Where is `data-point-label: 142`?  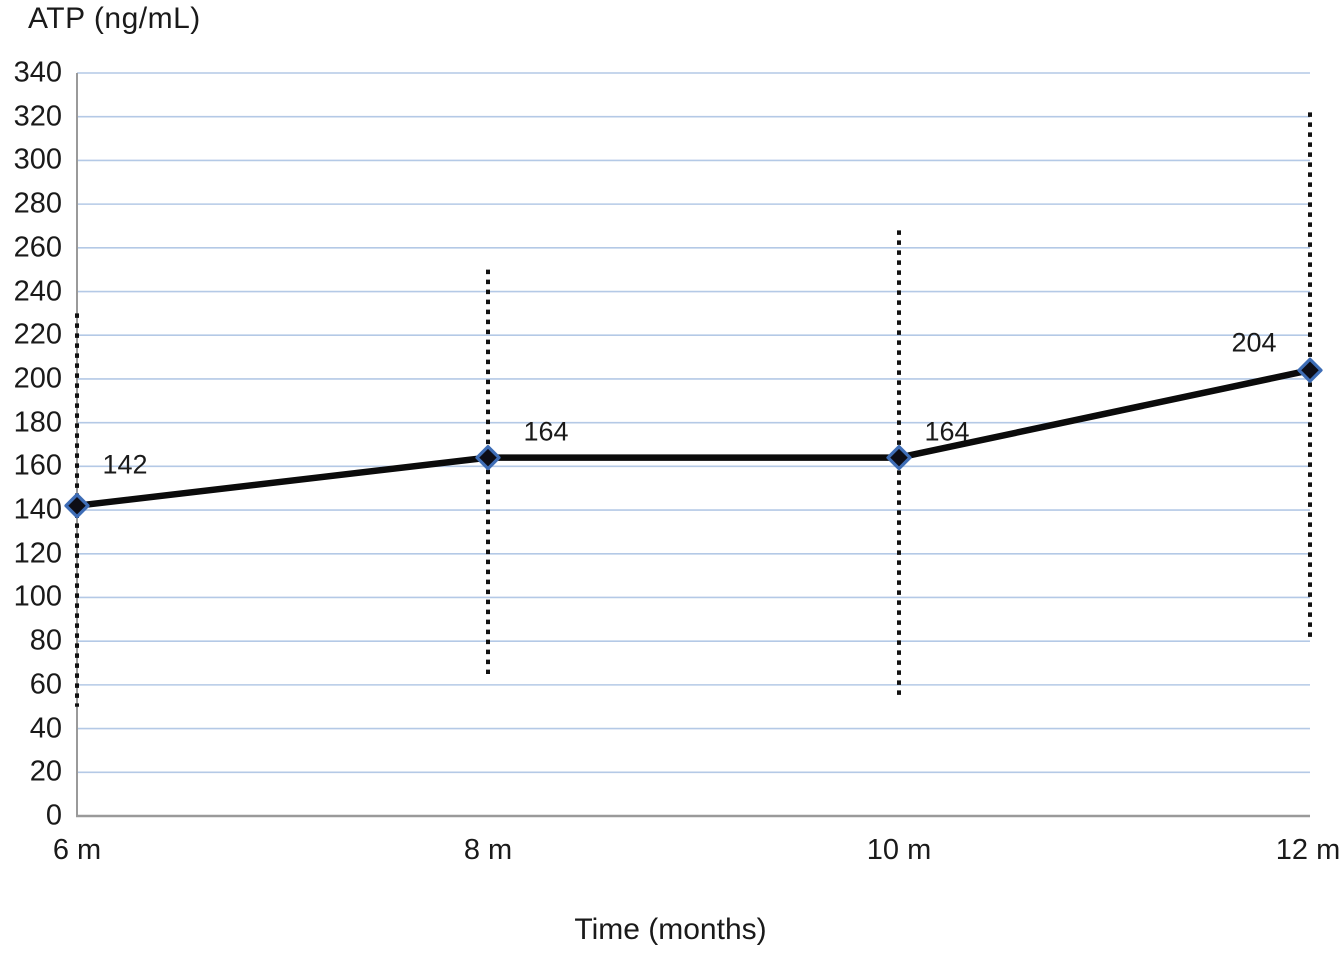
data-point-label: 142 is located at coordinates (125, 464).